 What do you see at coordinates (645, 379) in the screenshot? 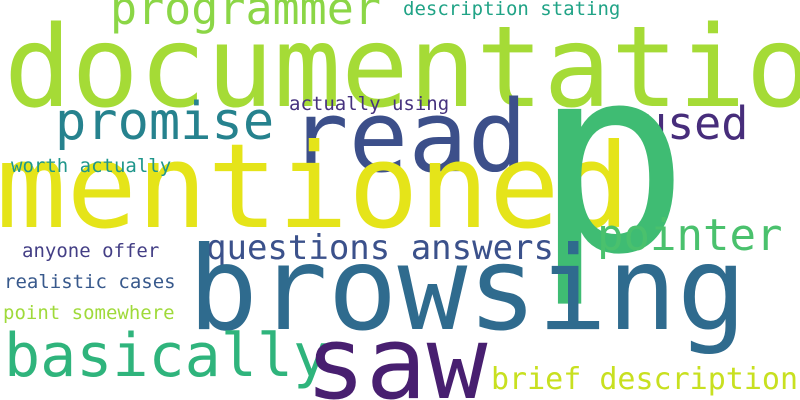
I see `word-brief-description: brief description` at bounding box center [645, 379].